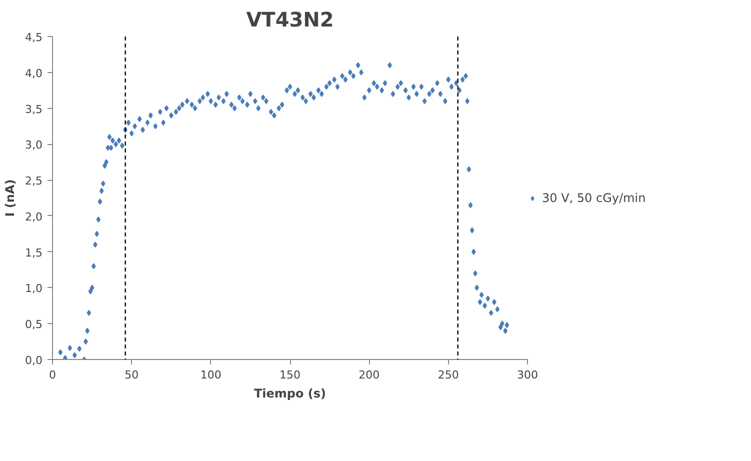 Image resolution: width=751 pixels, height=461 pixels. What do you see at coordinates (290, 20) in the screenshot?
I see `chart-title: VT43N2` at bounding box center [290, 20].